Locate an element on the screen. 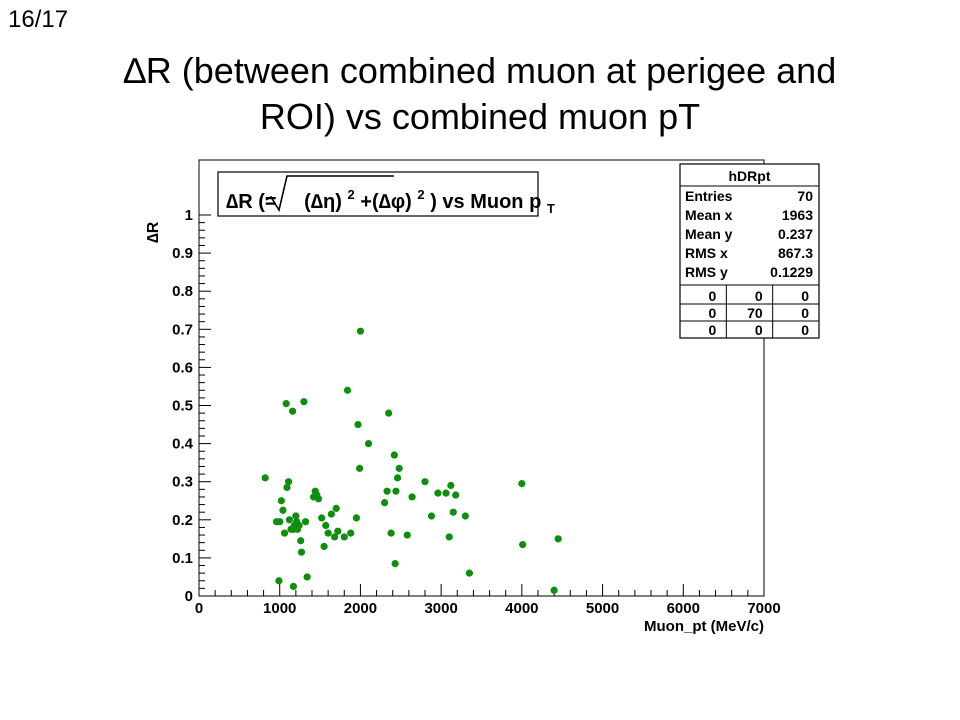  chart-title-part-a: ∆R (= is located at coordinates (251, 202).